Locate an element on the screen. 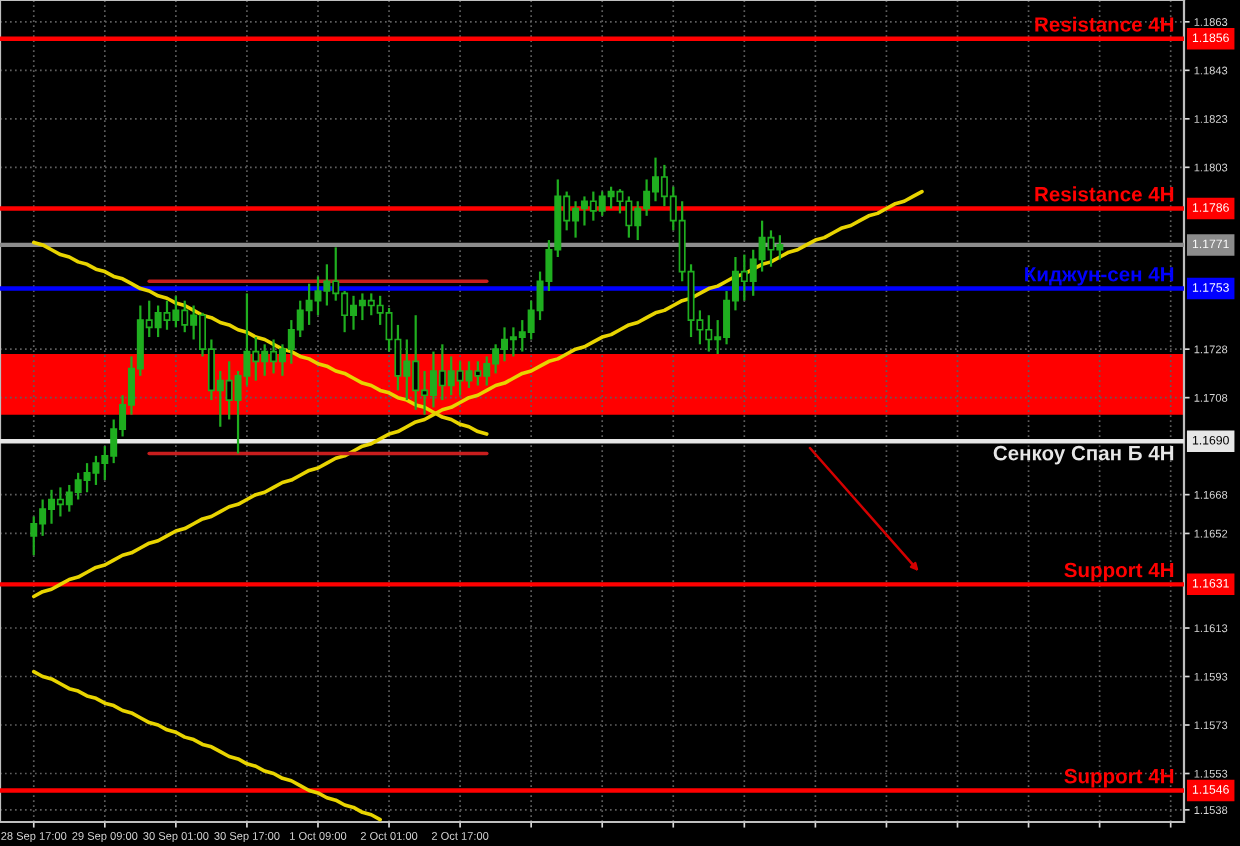 This screenshot has width=1240, height=846. line-series is located at coordinates (206, 745).